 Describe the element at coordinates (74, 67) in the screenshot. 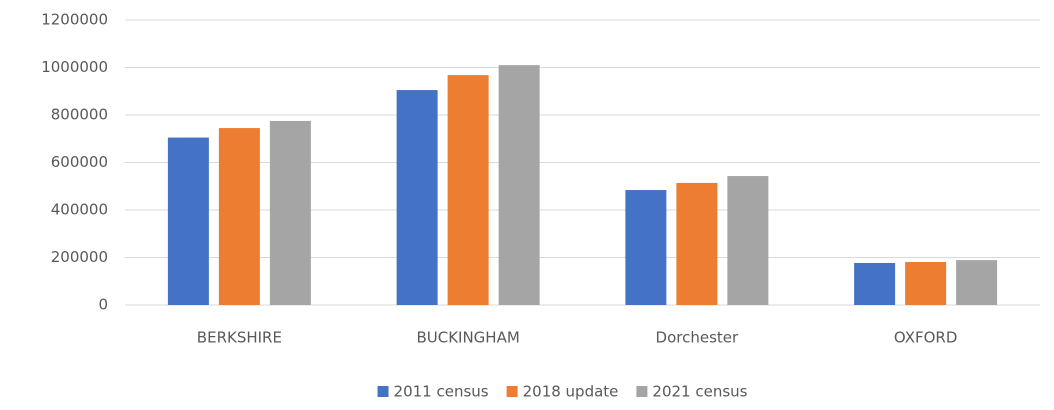

I see `y-tick-label: 1000000` at that location.